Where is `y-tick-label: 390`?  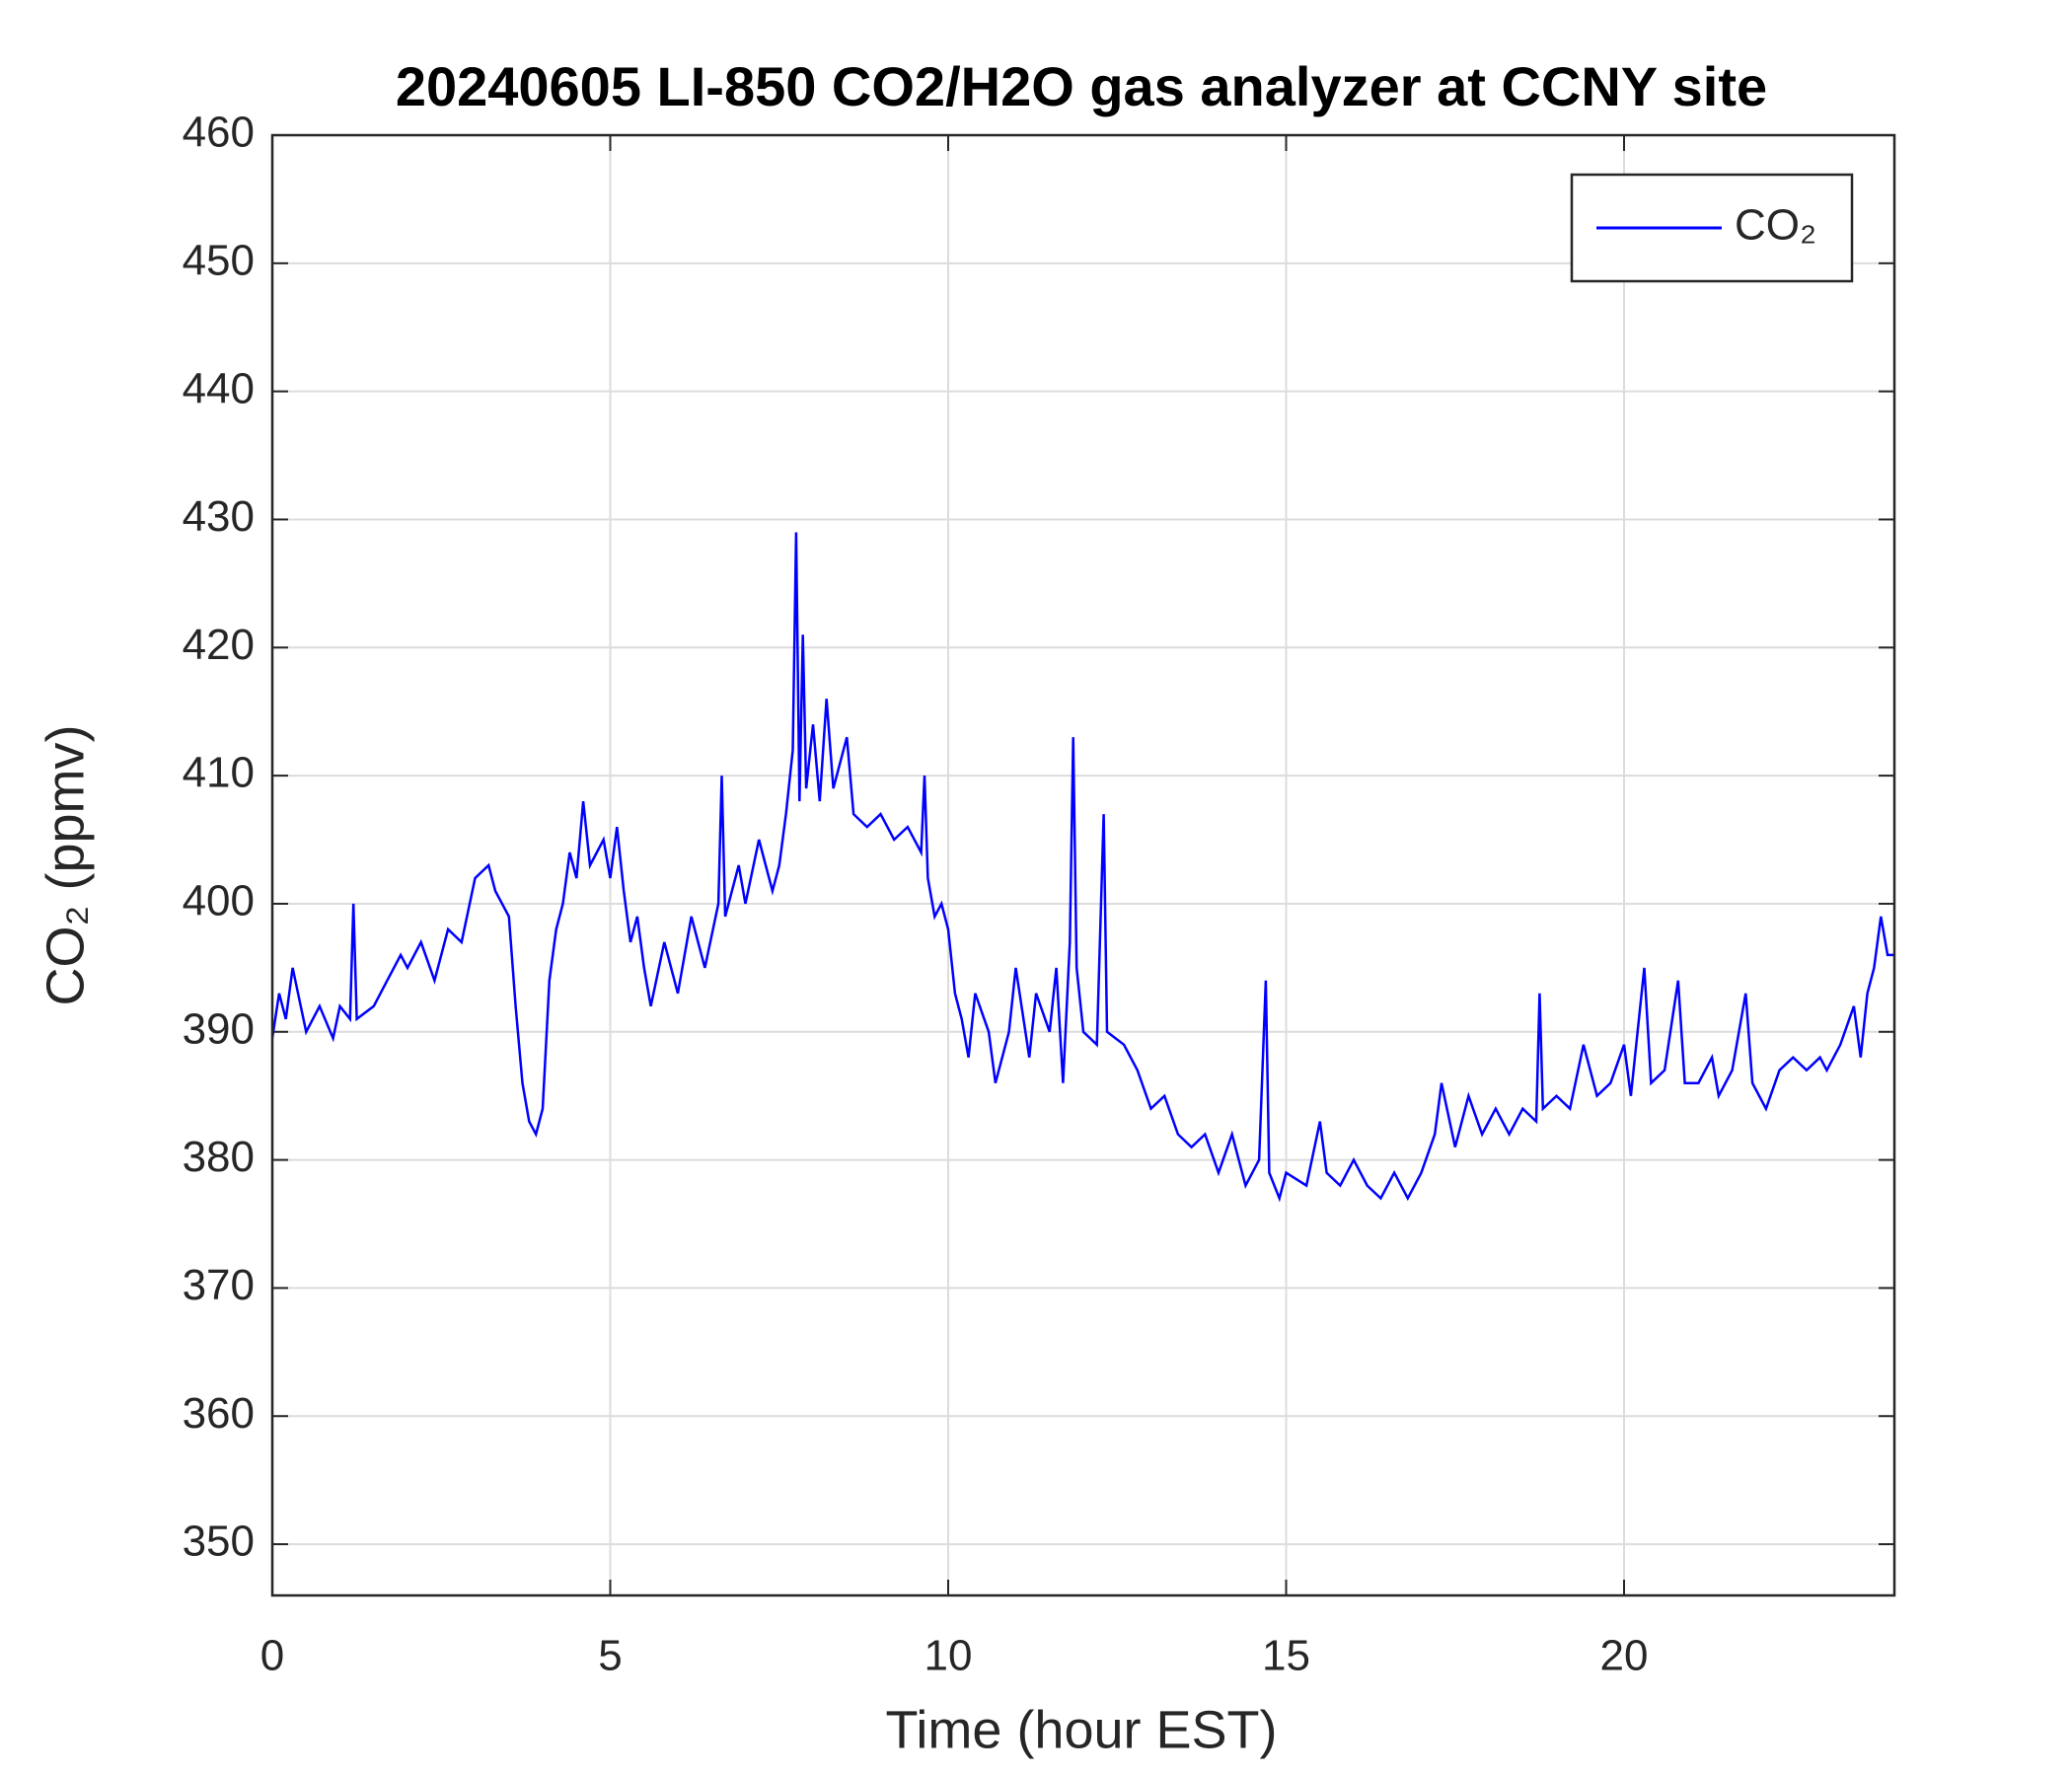
y-tick-label: 390 is located at coordinates (219, 1029).